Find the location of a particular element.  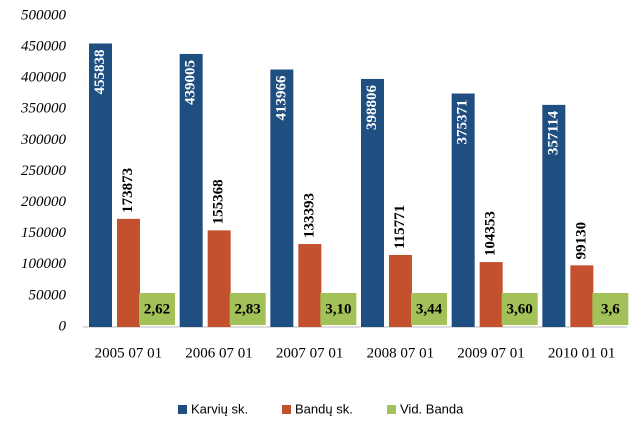

x-tick-label: 2010 01 01 is located at coordinates (582, 353).